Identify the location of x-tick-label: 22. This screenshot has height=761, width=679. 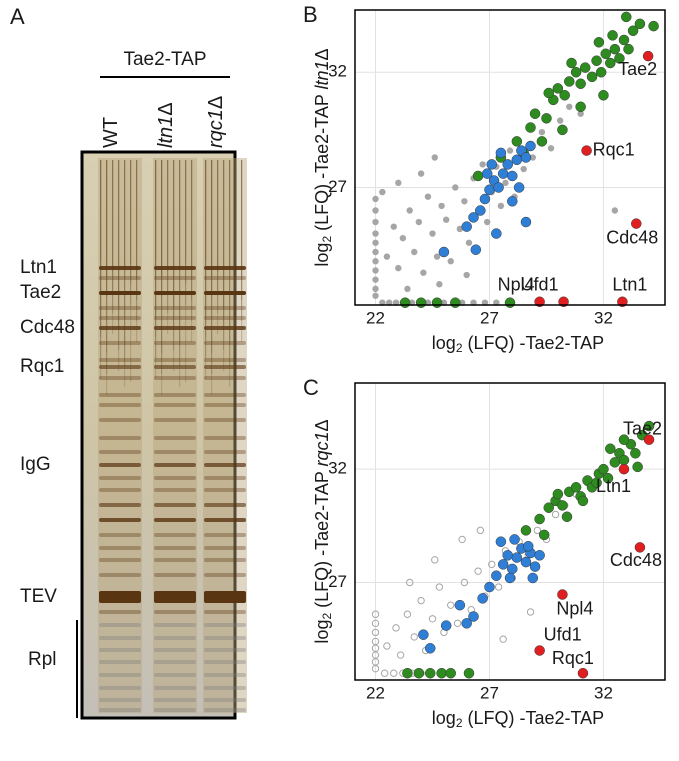
(375, 692).